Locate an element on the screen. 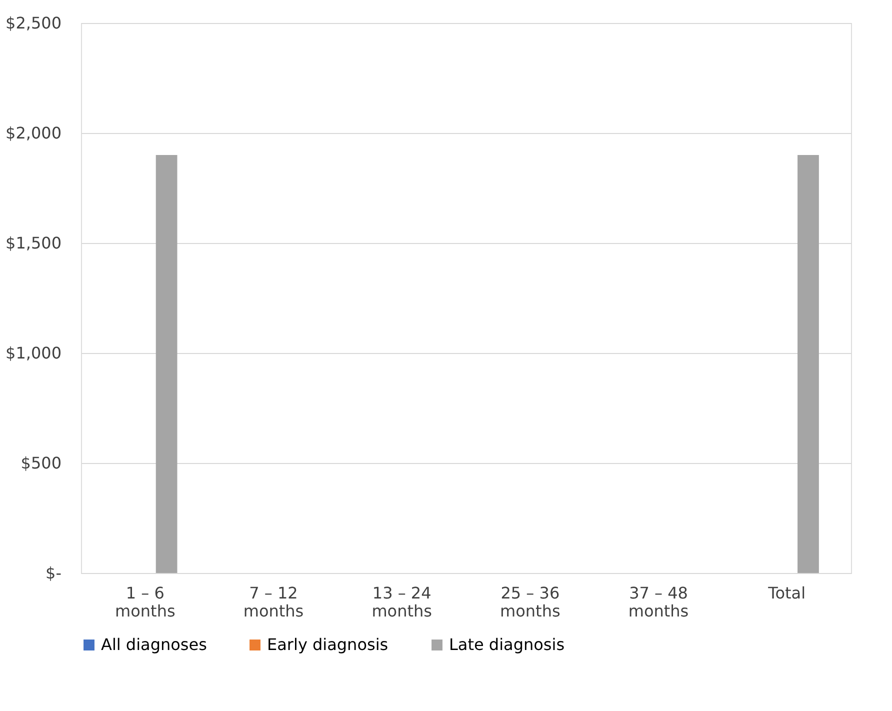 The image size is (892, 711). x-tick-label: Total is located at coordinates (786, 593).